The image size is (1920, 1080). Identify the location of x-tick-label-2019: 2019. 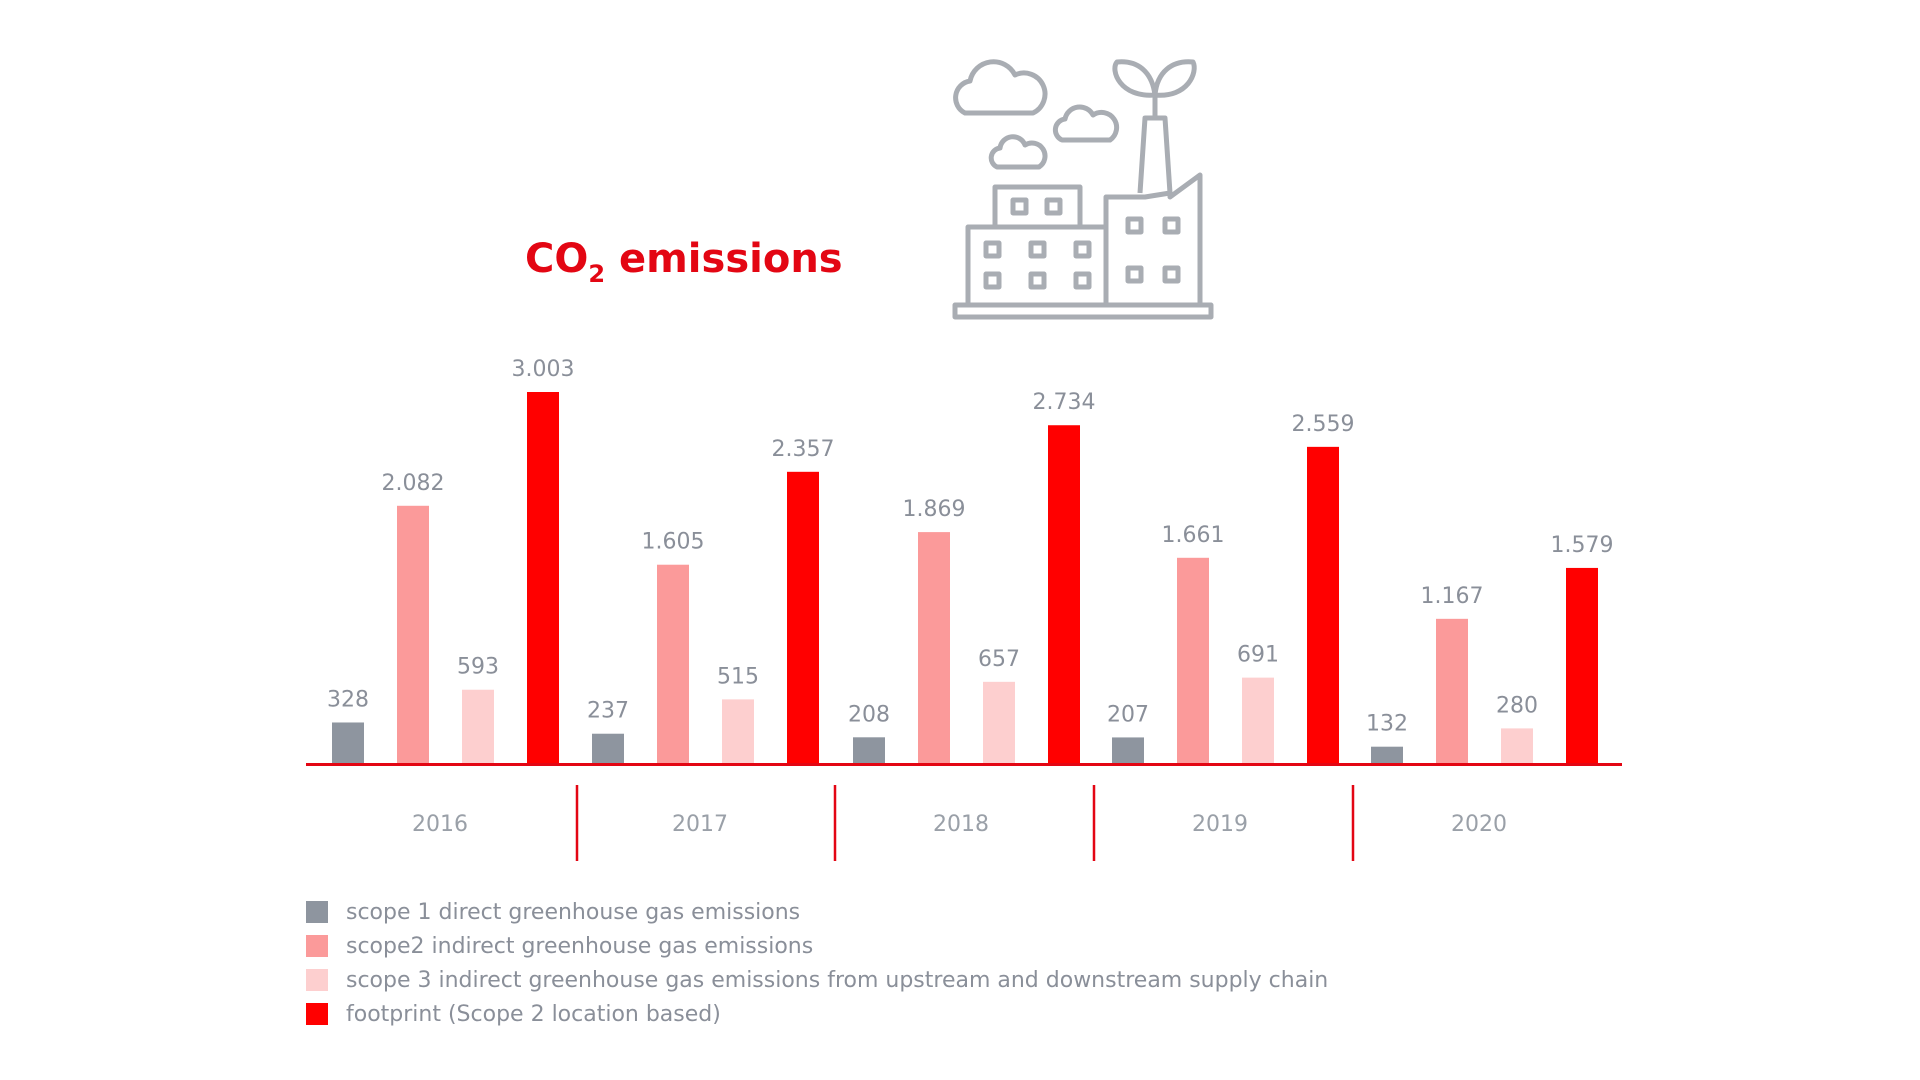
(1220, 824).